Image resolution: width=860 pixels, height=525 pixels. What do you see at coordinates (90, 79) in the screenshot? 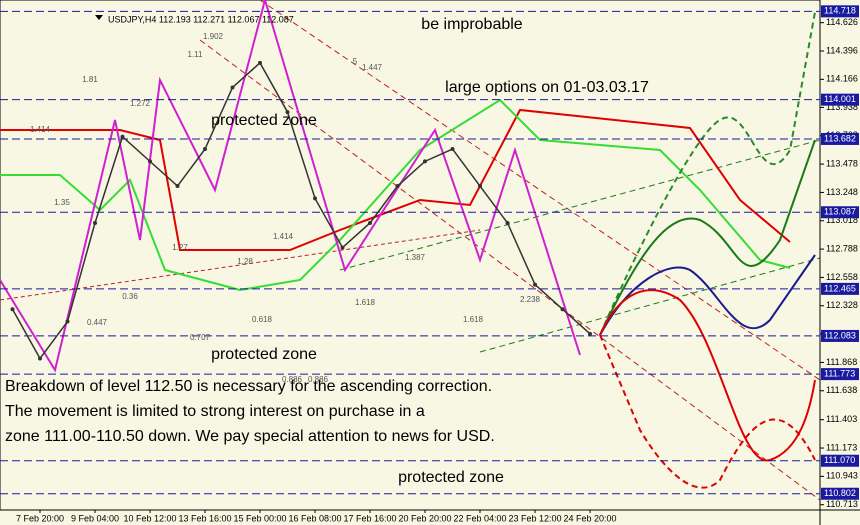
I see `fib-label: 1.81` at bounding box center [90, 79].